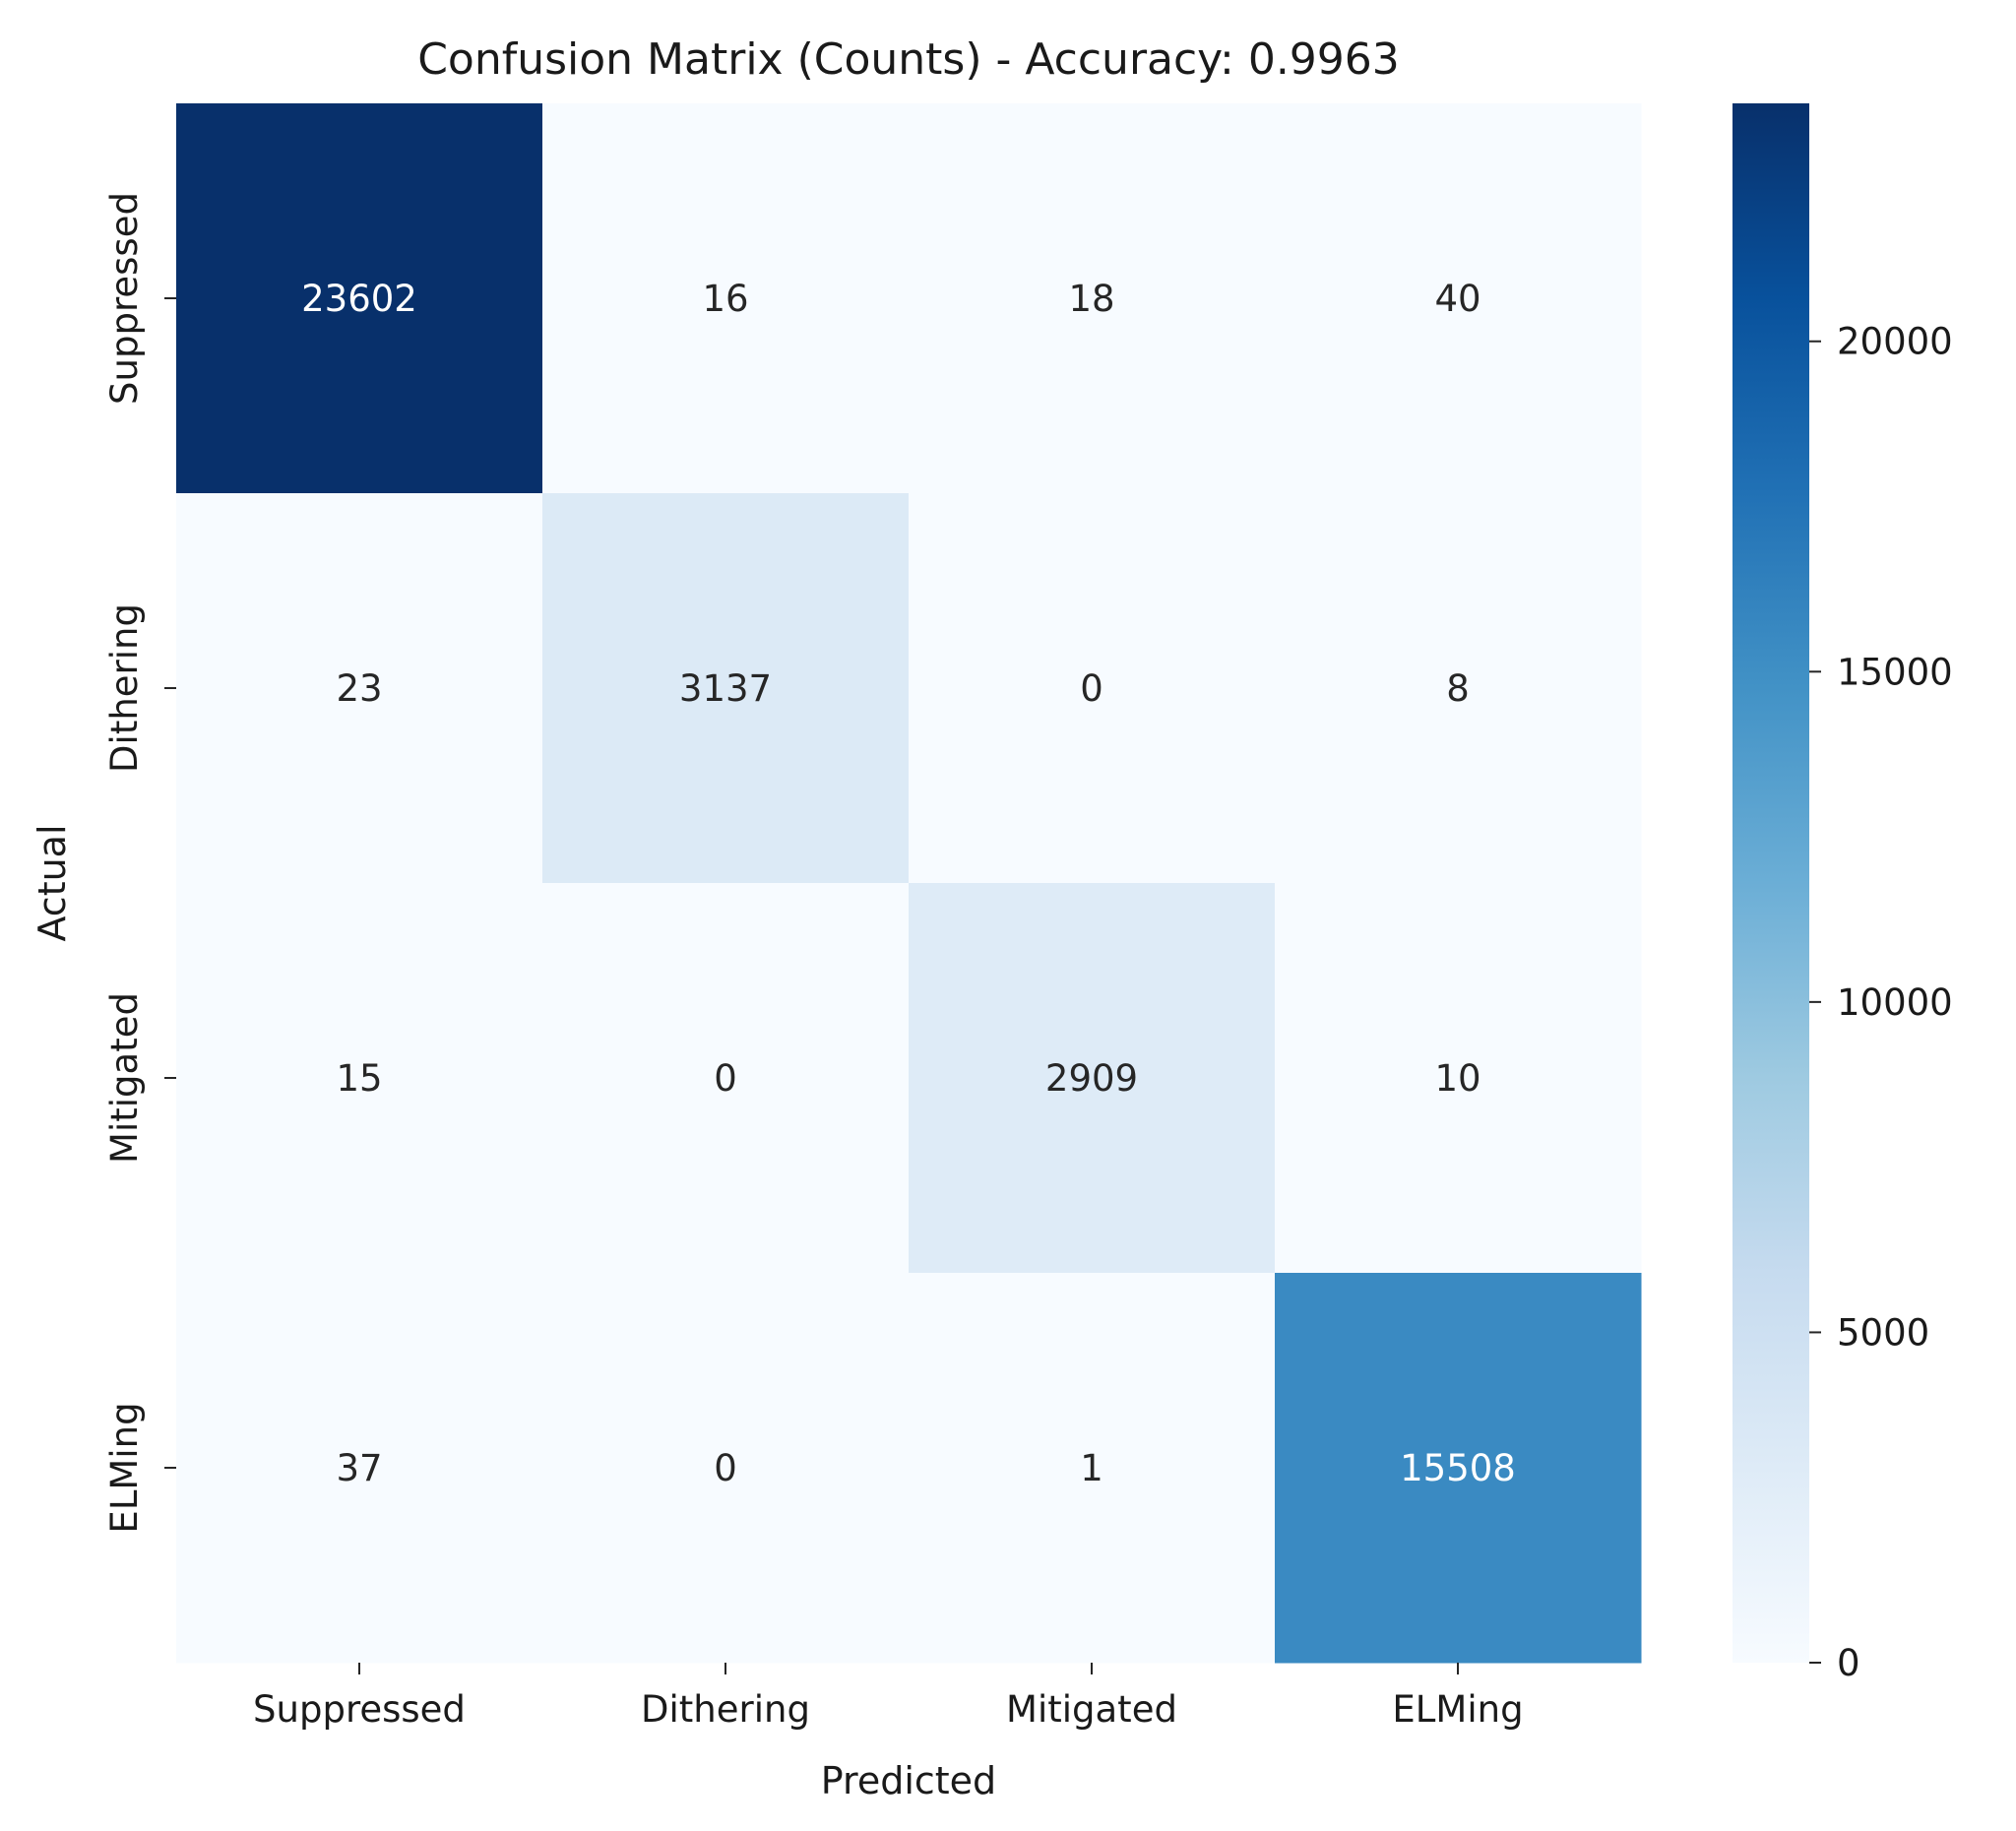 This screenshot has width=2016, height=1831. I want to click on y-tick-label: Dithering, so click(124, 688).